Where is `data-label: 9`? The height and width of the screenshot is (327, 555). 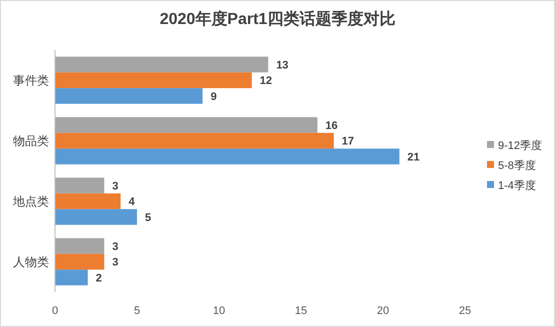
data-label: 9 is located at coordinates (213, 96).